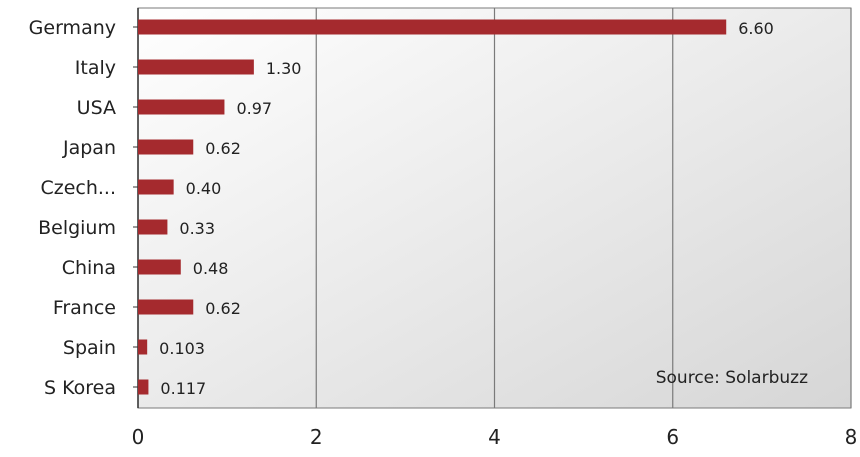 Image resolution: width=860 pixels, height=457 pixels. What do you see at coordinates (732, 378) in the screenshot?
I see `source-annotation: Source: Solarbuzz` at bounding box center [732, 378].